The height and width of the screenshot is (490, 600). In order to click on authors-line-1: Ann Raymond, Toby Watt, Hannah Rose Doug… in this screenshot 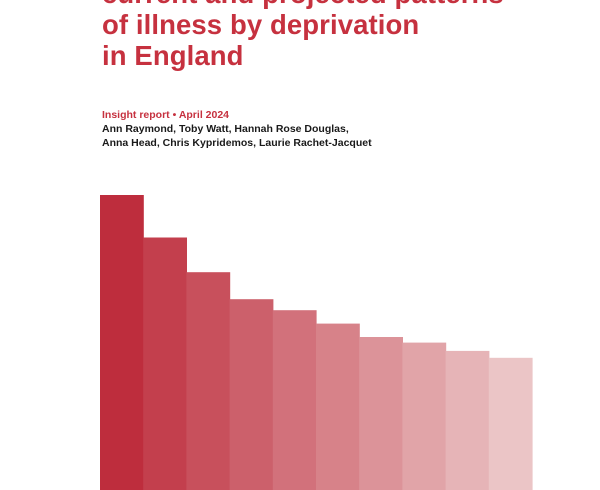, I will do `click(225, 129)`.